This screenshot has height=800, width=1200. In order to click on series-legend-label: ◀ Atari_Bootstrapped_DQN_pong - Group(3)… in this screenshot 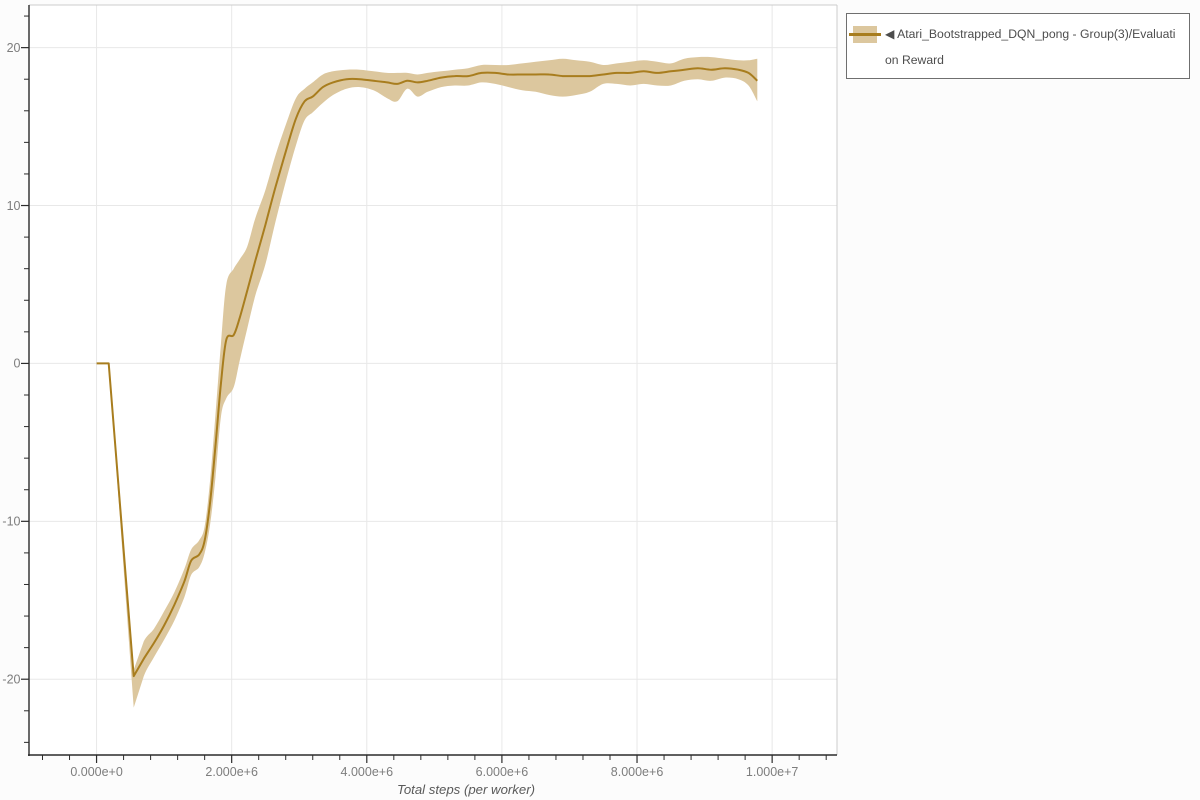, I will do `click(1030, 47)`.